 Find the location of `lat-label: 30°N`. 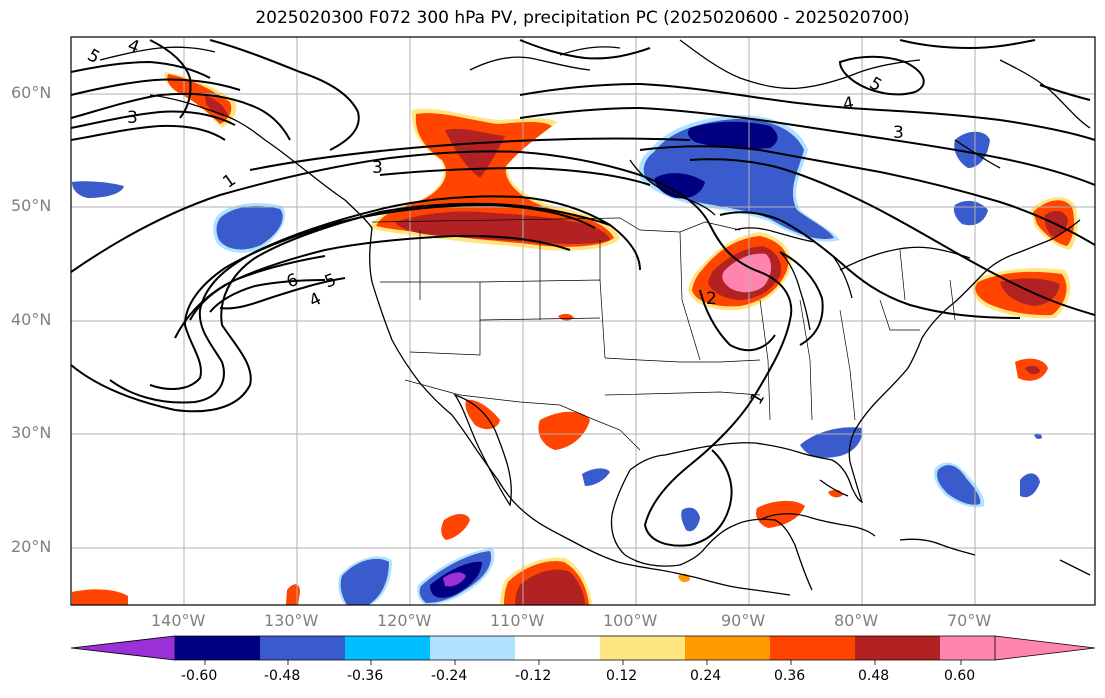

lat-label: 30°N is located at coordinates (31, 432).